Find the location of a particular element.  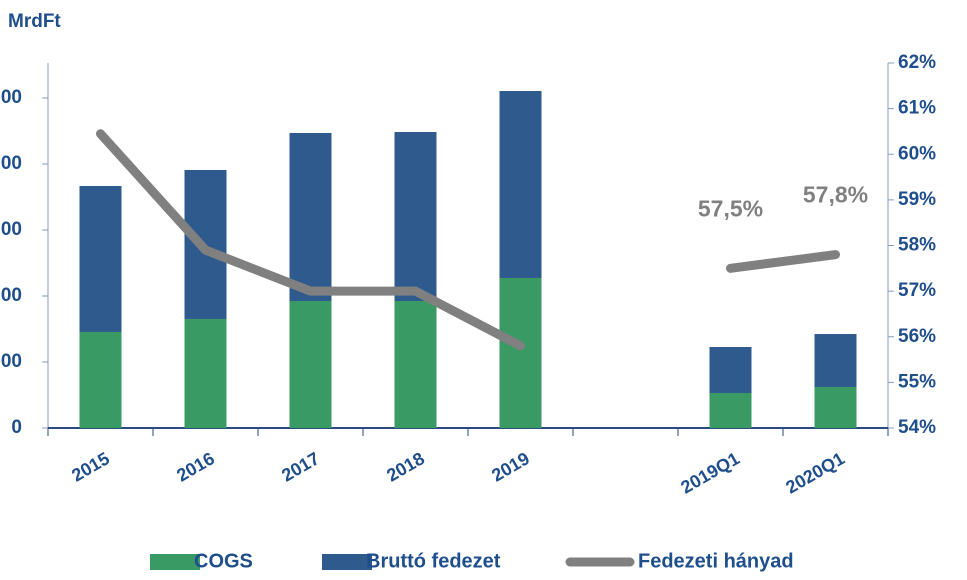

y2-tick-label: 59% is located at coordinates (917, 199).